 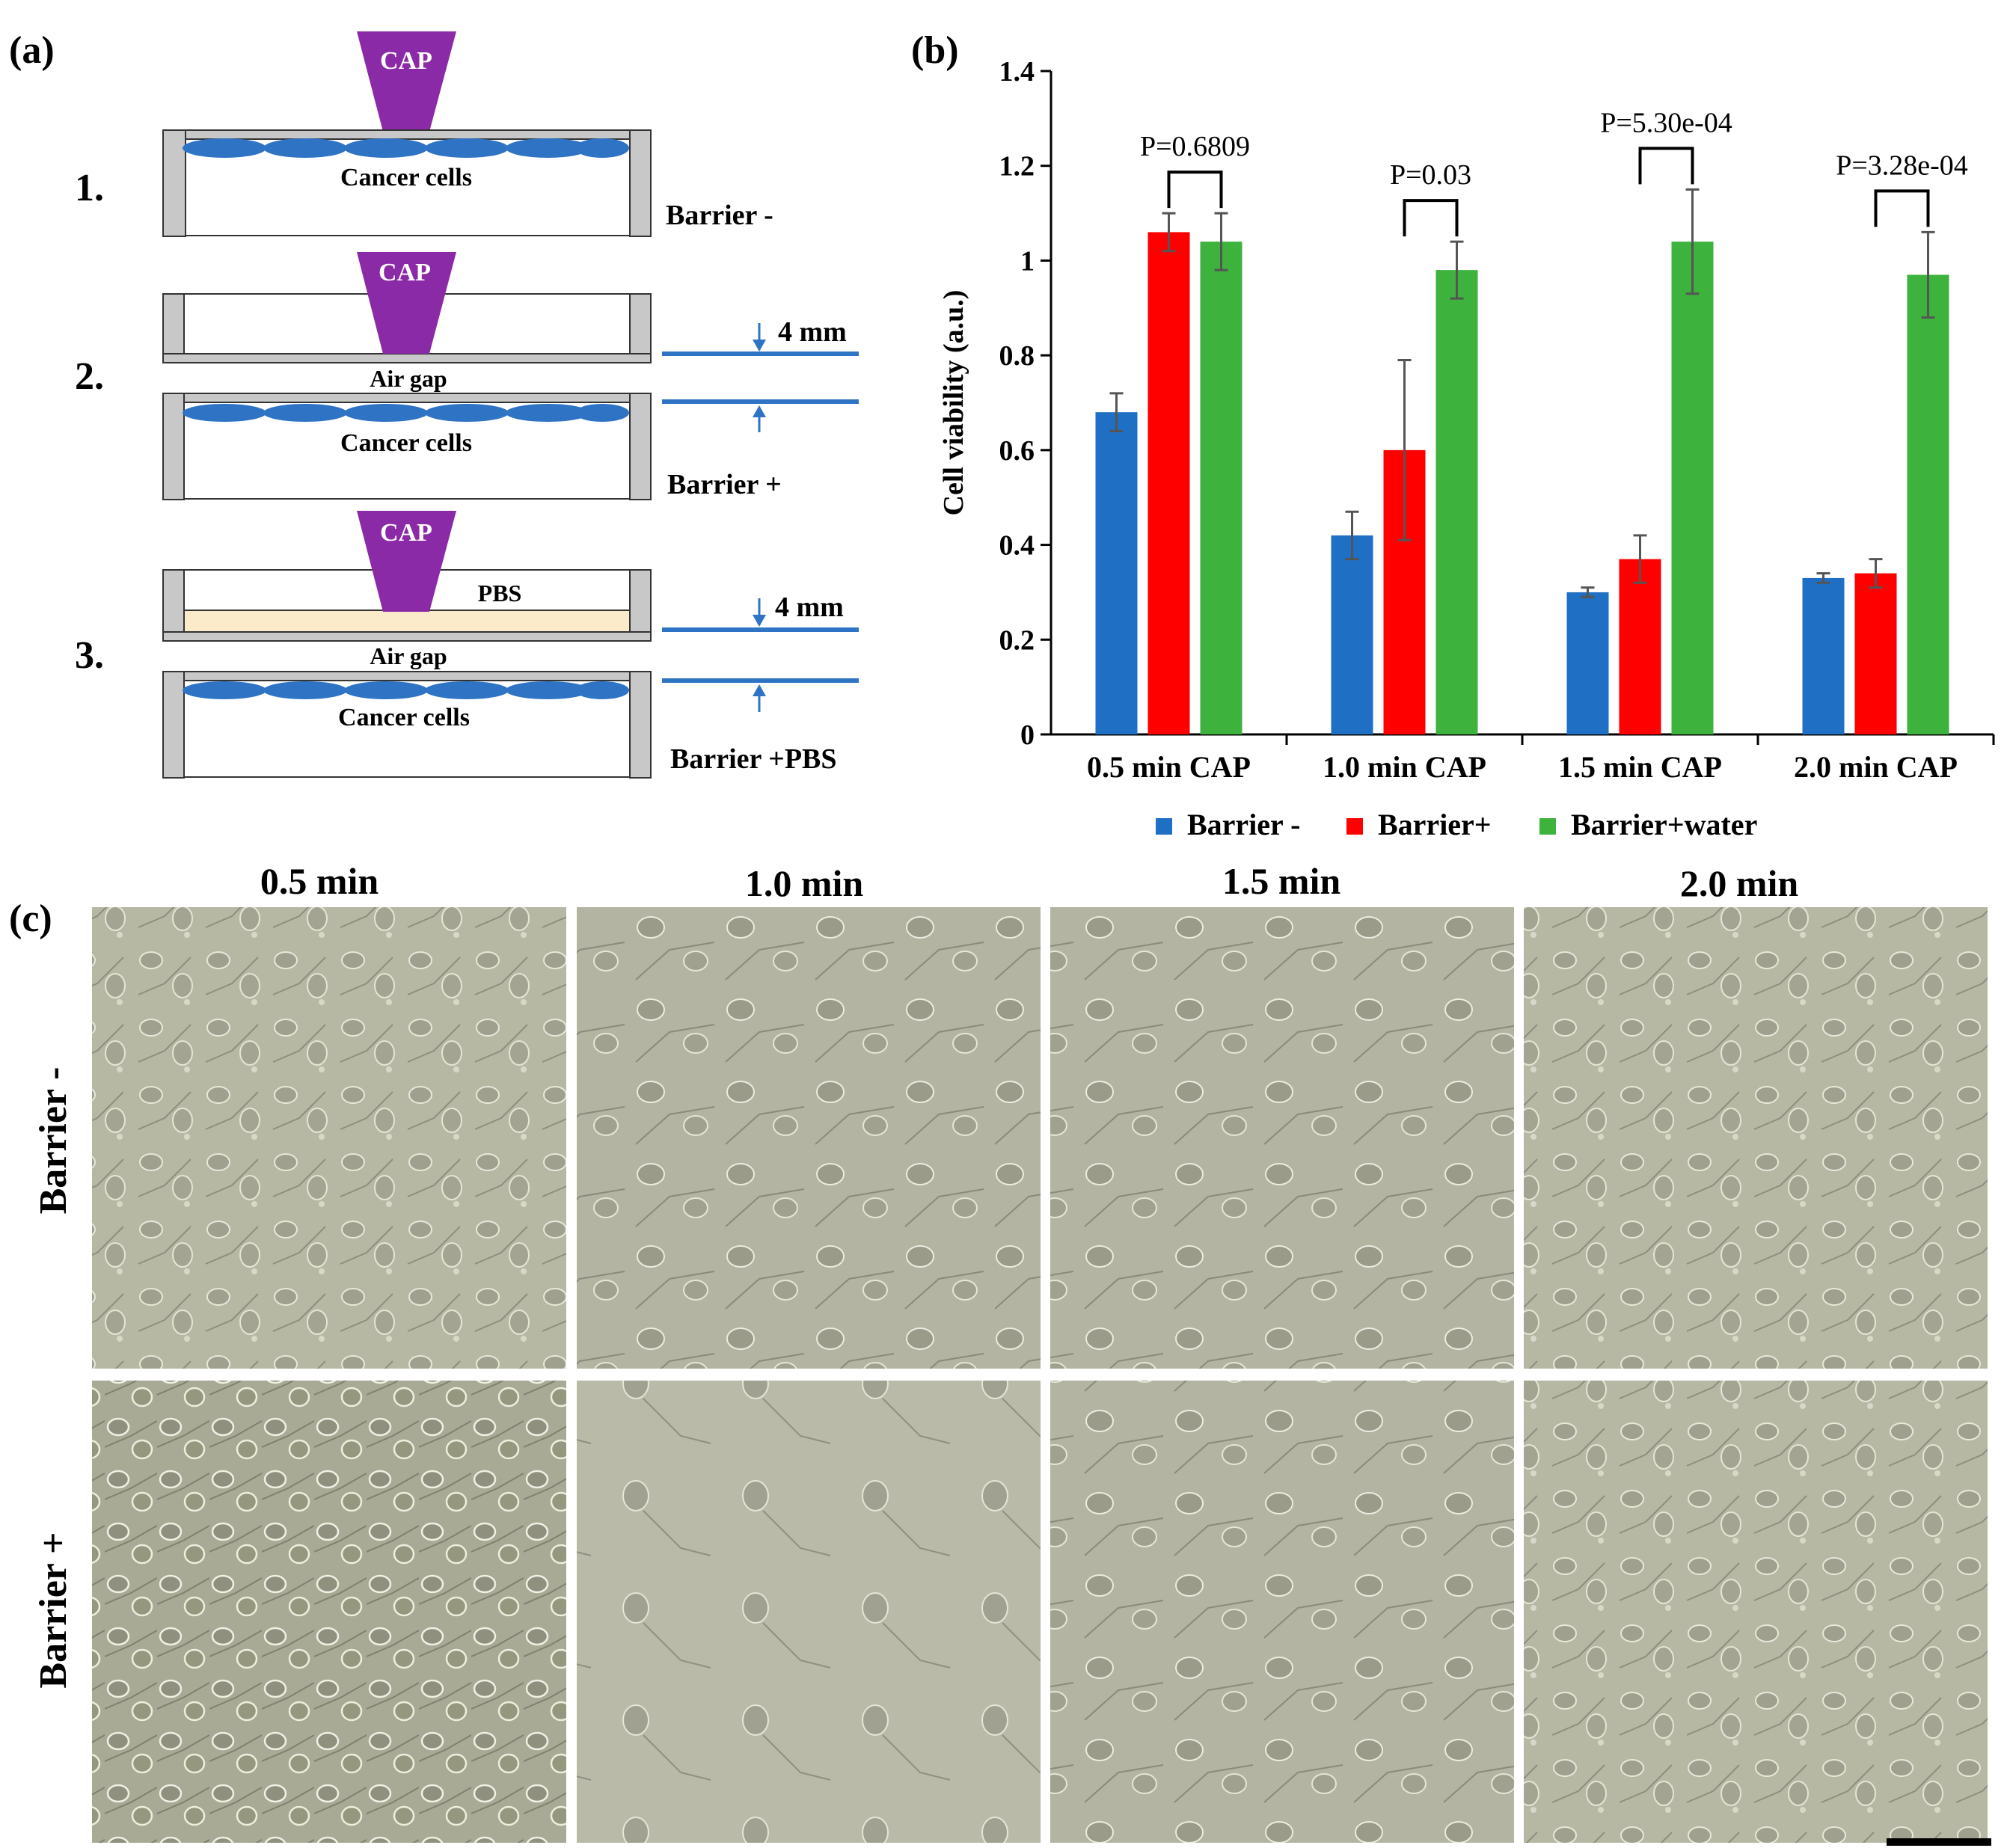 I want to click on micrograph-barrier-plus-0.5min, so click(x=329, y=1612).